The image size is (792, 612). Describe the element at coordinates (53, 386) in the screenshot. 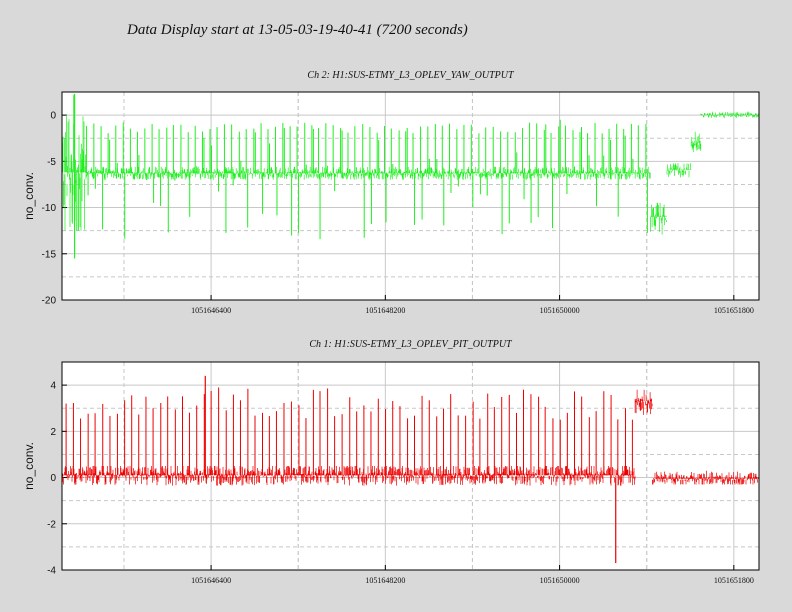

I see `y-tick-label: 4` at that location.